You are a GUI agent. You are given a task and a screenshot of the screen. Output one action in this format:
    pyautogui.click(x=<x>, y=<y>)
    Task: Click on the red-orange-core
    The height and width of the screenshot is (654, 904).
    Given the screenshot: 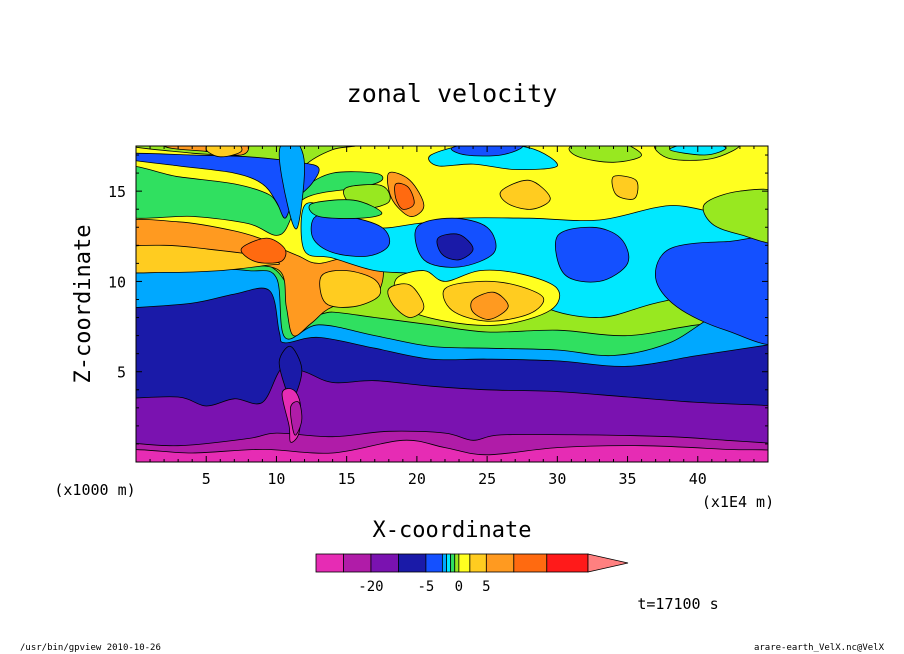 What is the action you would take?
    pyautogui.click(x=263, y=250)
    